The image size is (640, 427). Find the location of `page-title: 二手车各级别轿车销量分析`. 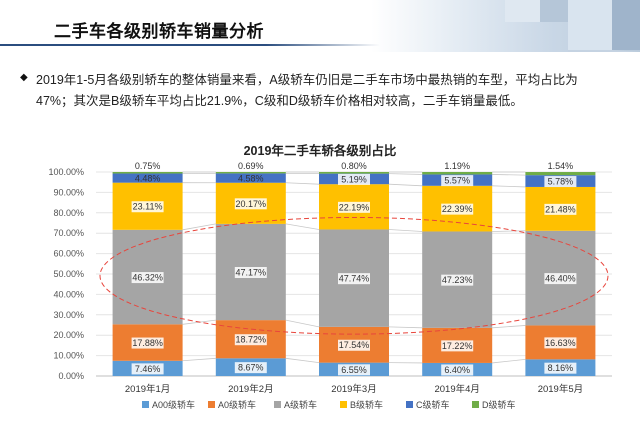

page-title: 二手车各级别轿车销量分析 is located at coordinates (159, 29).